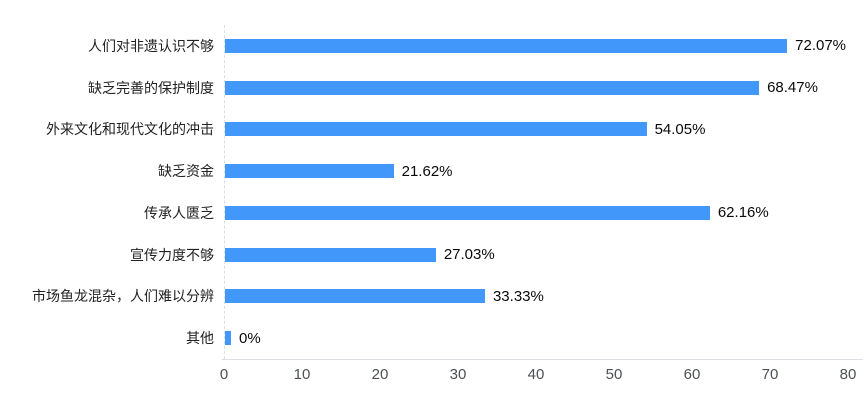  I want to click on category-label: 人们对非遗认识不够, so click(151, 45).